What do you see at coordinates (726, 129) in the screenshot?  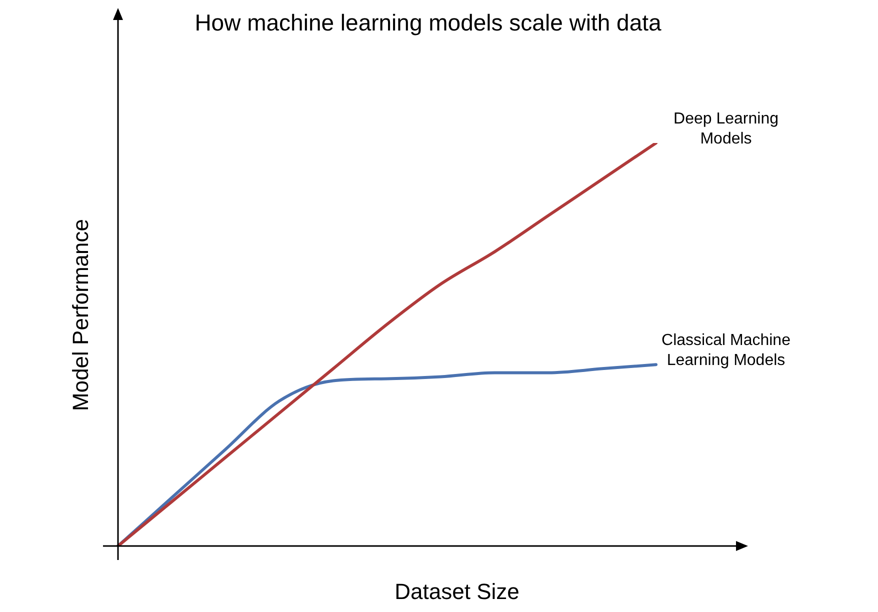 I see `series-label: Deep Learning Models` at bounding box center [726, 129].